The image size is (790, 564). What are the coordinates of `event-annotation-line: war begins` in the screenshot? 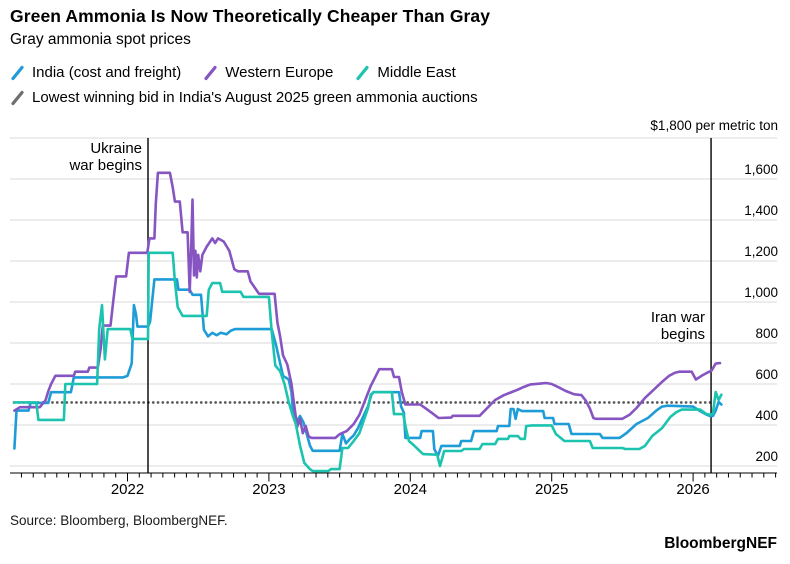 It's located at (105, 165).